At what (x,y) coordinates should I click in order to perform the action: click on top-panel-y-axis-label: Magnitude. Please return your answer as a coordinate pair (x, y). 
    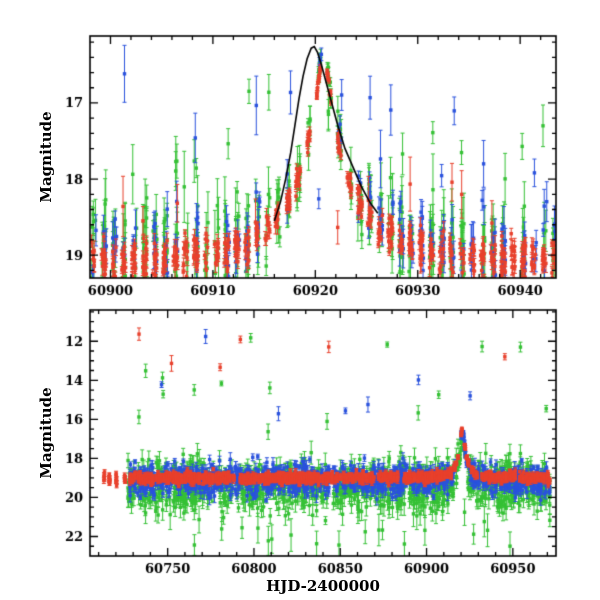
    Looking at the image, I should click on (46, 157).